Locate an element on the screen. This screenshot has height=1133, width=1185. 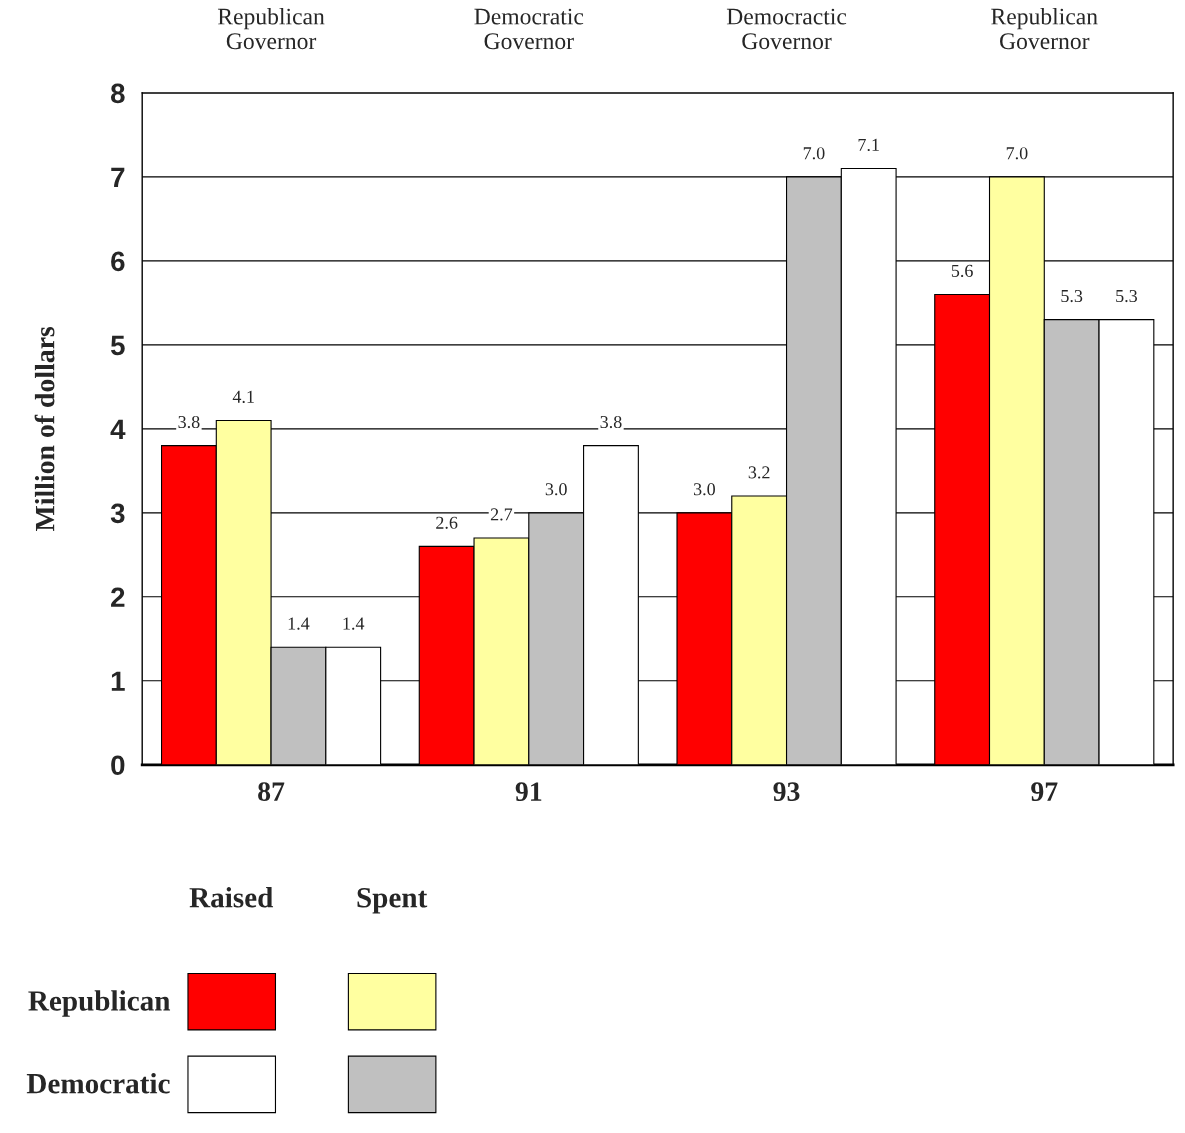
legend-label: Democratic is located at coordinates (98, 1083).